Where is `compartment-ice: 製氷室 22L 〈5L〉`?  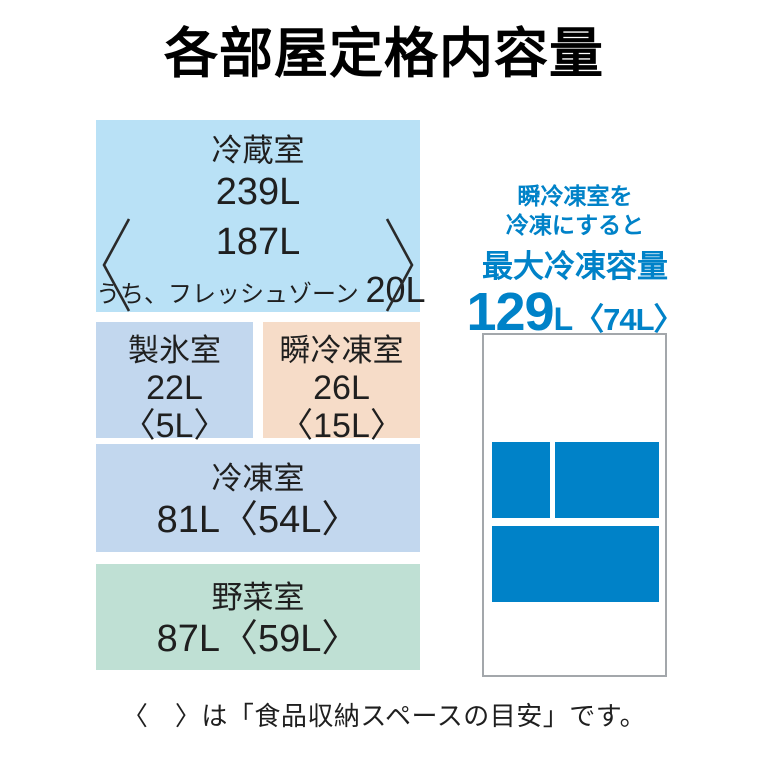 compartment-ice: 製氷室 22L 〈5L〉 is located at coordinates (174, 383).